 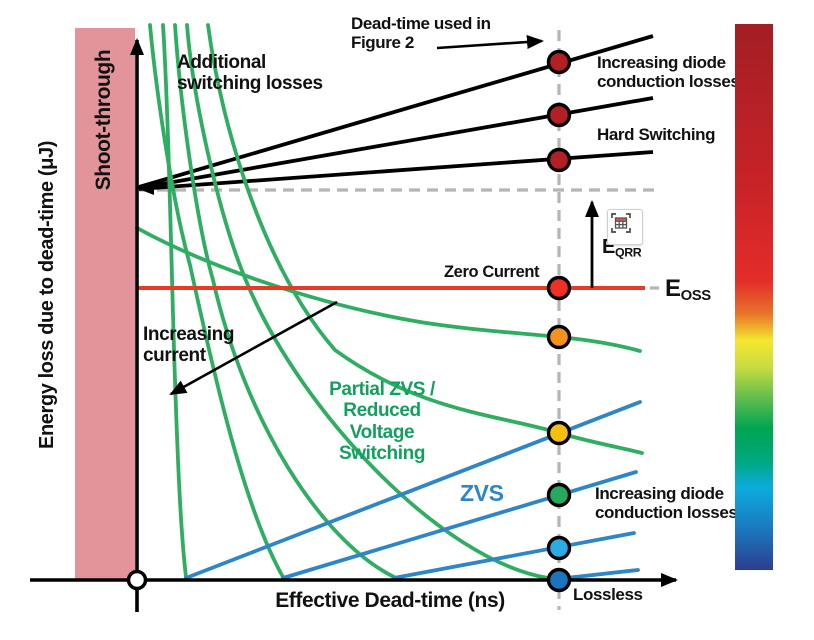 What do you see at coordinates (46, 295) in the screenshot?
I see `y-axis-label: Energy loss due to dead-time (μJ)` at bounding box center [46, 295].